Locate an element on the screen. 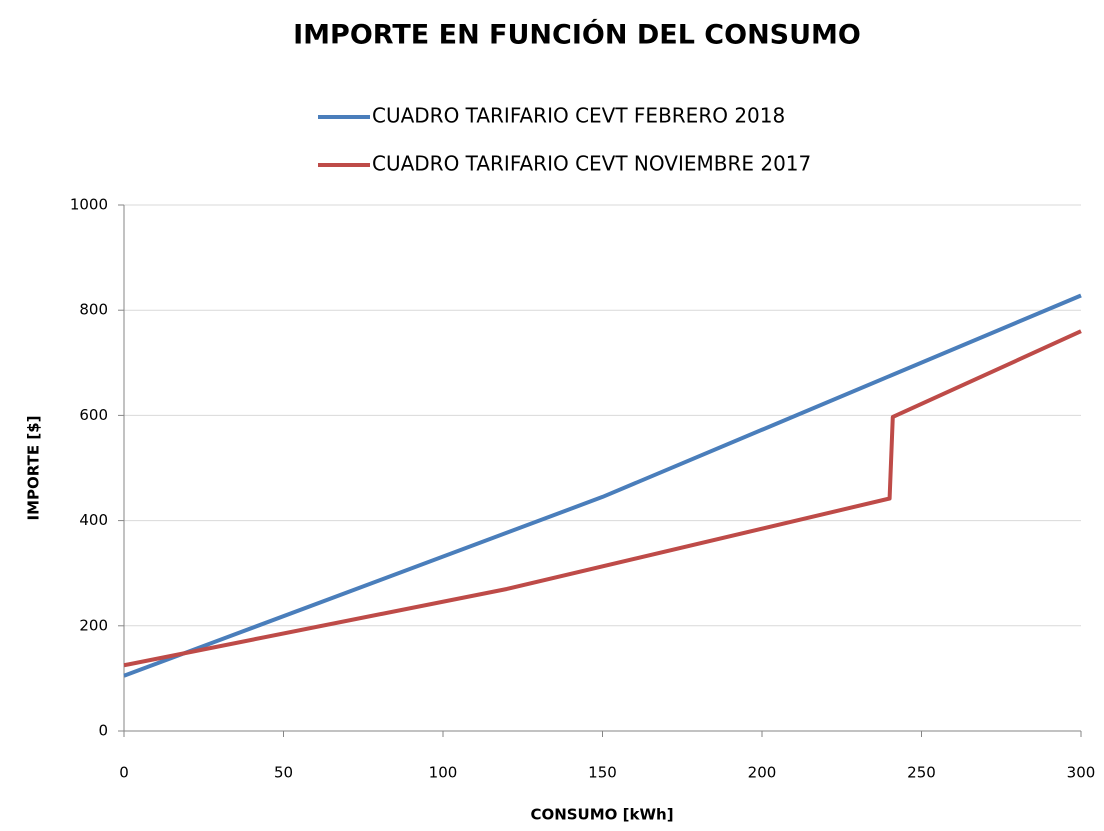 The image size is (1104, 831). legend-label: CUADRO TARIFARIO CEVT FEBRERO 2018 is located at coordinates (578, 116).